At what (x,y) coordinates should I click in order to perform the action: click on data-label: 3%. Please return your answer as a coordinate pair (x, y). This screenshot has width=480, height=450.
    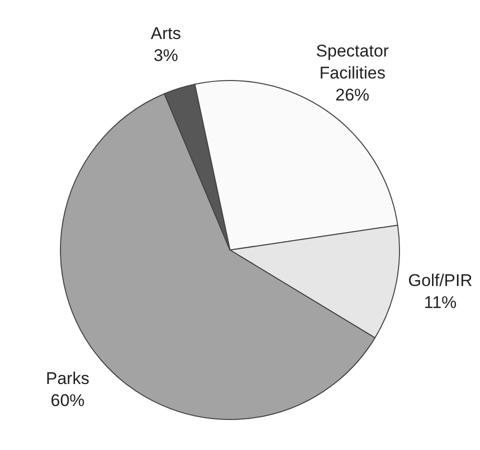
    Looking at the image, I should click on (166, 56).